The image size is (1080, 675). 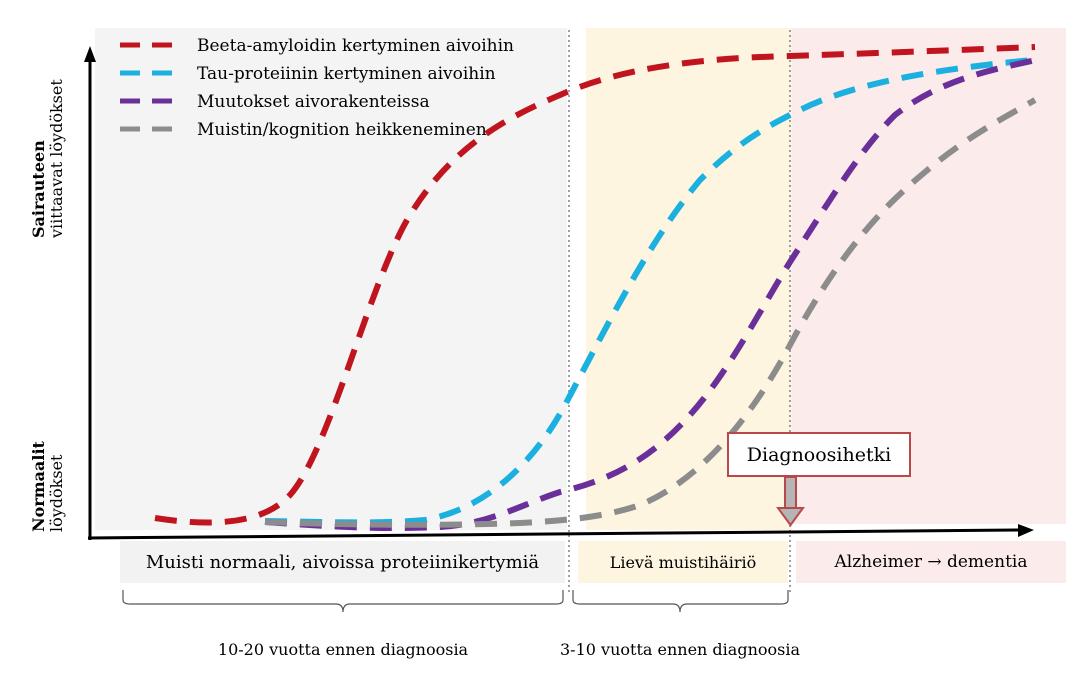 I want to click on x-axis-arrowhead, so click(x=1026, y=530).